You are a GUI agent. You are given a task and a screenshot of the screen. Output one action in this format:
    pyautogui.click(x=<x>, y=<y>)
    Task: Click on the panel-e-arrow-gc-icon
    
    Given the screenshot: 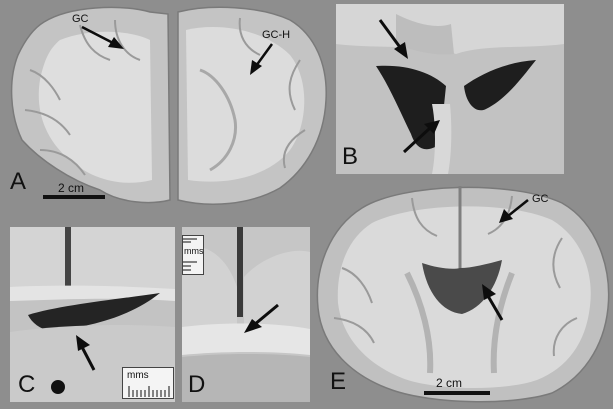 What is the action you would take?
    pyautogui.click(x=514, y=211)
    